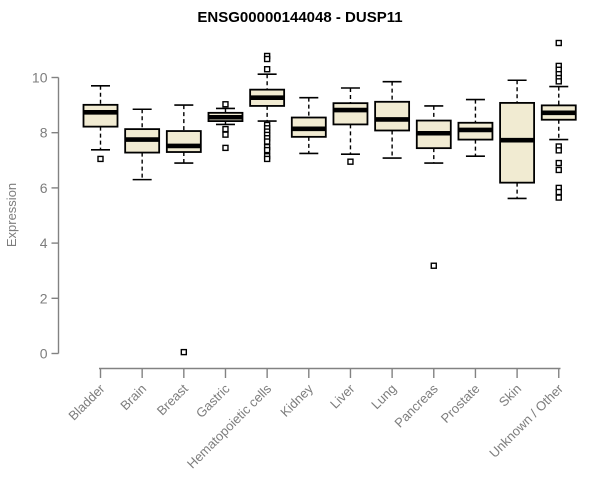 This screenshot has width=600, height=500. I want to click on boxplot-unknown-other, so click(558, 120).